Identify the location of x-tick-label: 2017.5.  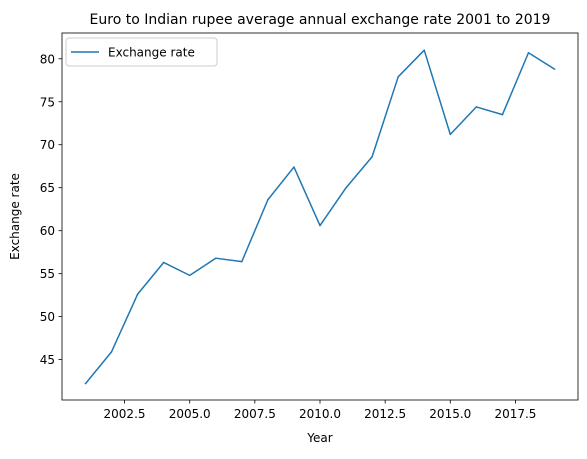
(515, 414).